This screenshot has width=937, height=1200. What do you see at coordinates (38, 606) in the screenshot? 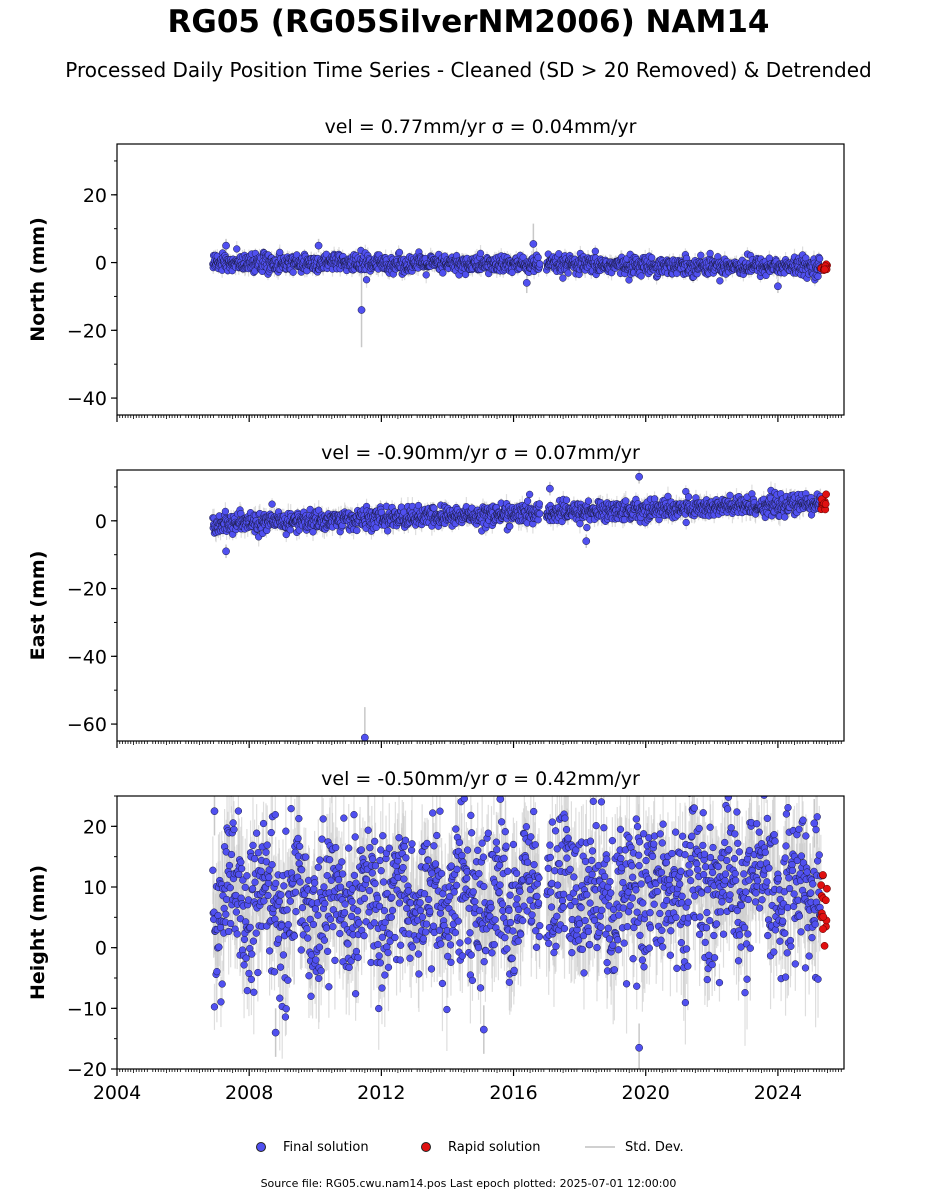
I see `y-axis-label: East (mm)` at bounding box center [38, 606].